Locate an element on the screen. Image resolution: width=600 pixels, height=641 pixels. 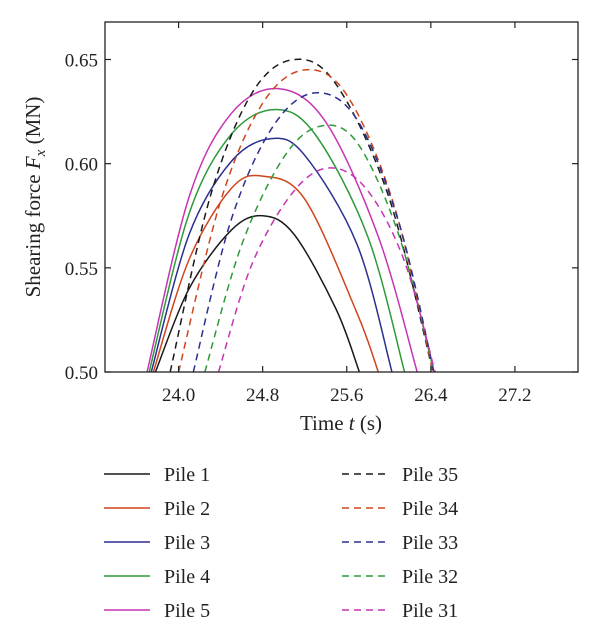
y-tick-label: 0.65 is located at coordinates (81, 61).